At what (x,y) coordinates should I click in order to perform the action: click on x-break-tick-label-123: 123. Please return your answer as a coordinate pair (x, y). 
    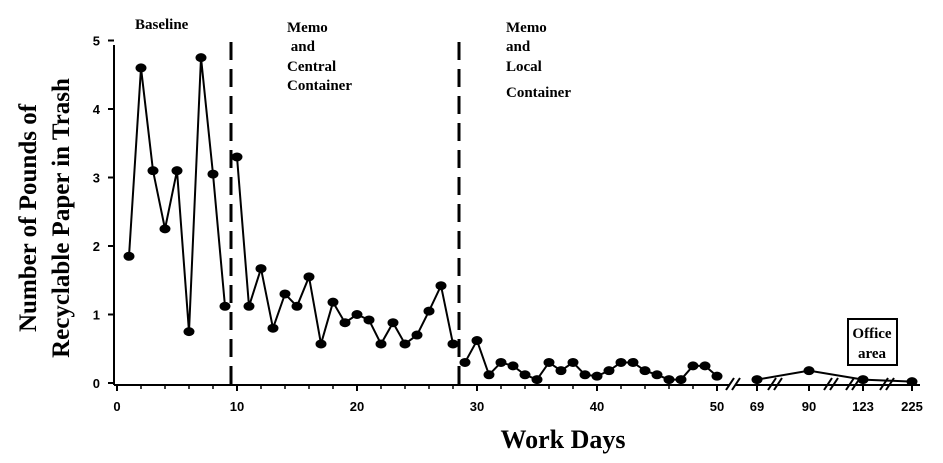
    Looking at the image, I should click on (863, 406).